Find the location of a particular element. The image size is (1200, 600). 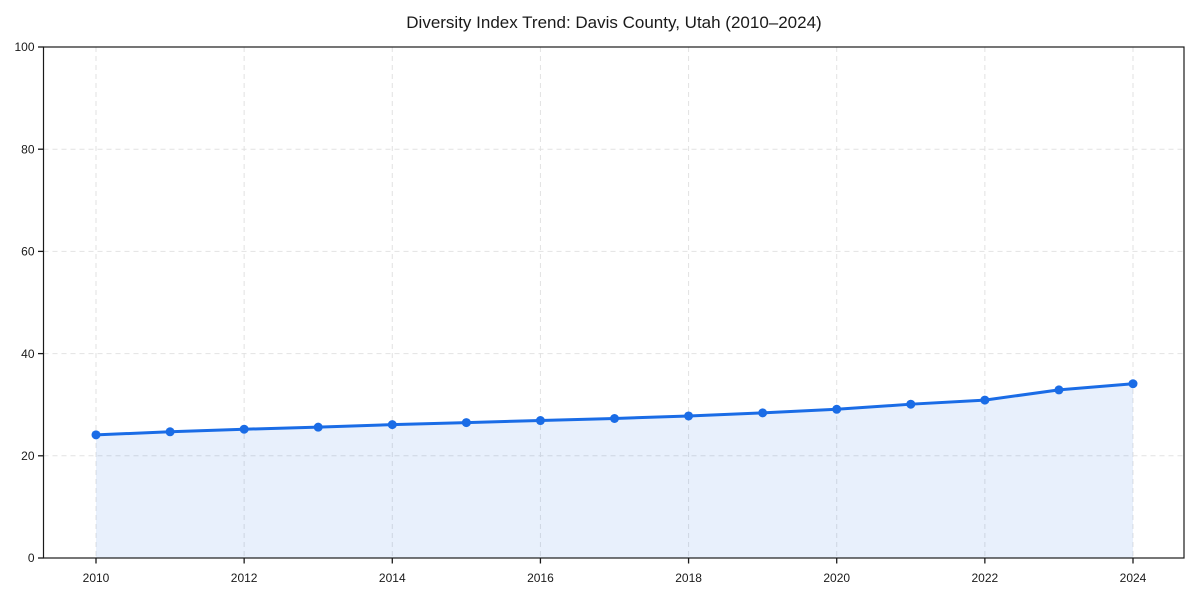

data-point-2010 is located at coordinates (96, 435).